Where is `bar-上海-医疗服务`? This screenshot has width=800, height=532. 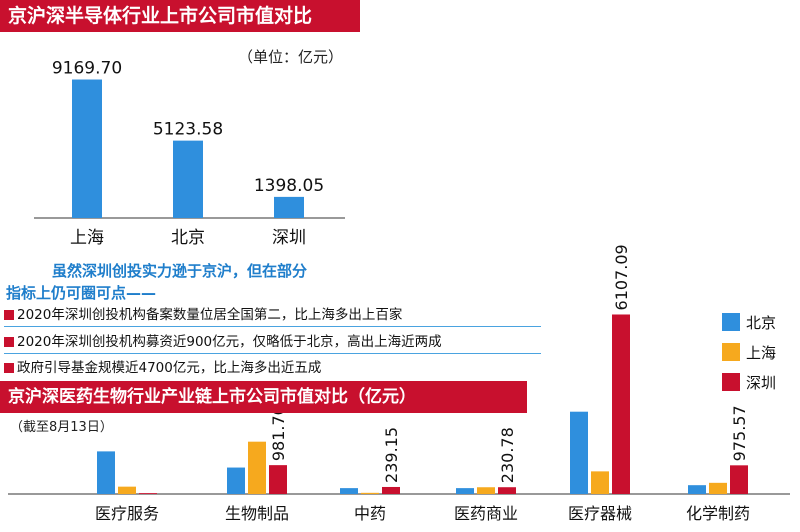 bar-上海-医疗服务 is located at coordinates (127, 490).